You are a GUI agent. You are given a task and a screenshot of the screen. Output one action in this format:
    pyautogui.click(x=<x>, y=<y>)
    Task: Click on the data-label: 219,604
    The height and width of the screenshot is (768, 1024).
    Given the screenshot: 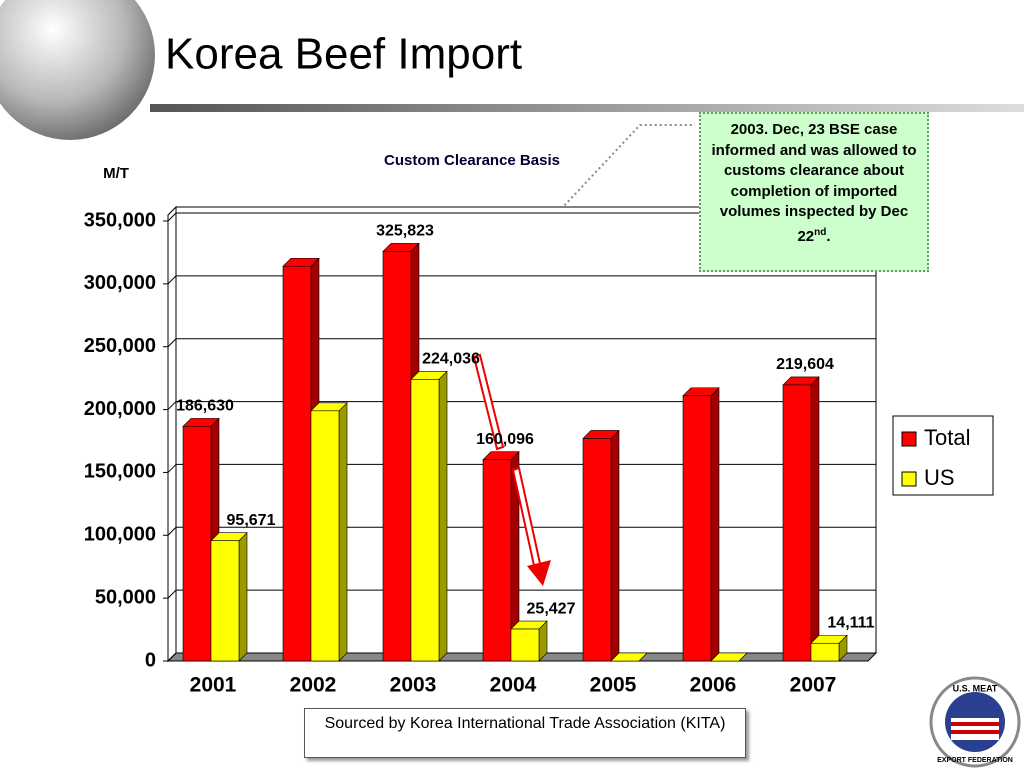 What is the action you would take?
    pyautogui.click(x=805, y=364)
    